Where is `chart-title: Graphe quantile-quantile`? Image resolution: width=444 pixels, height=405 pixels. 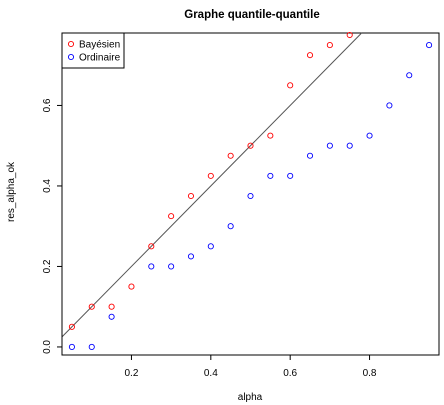 chart-title: Graphe quantile-quantile is located at coordinates (251, 15).